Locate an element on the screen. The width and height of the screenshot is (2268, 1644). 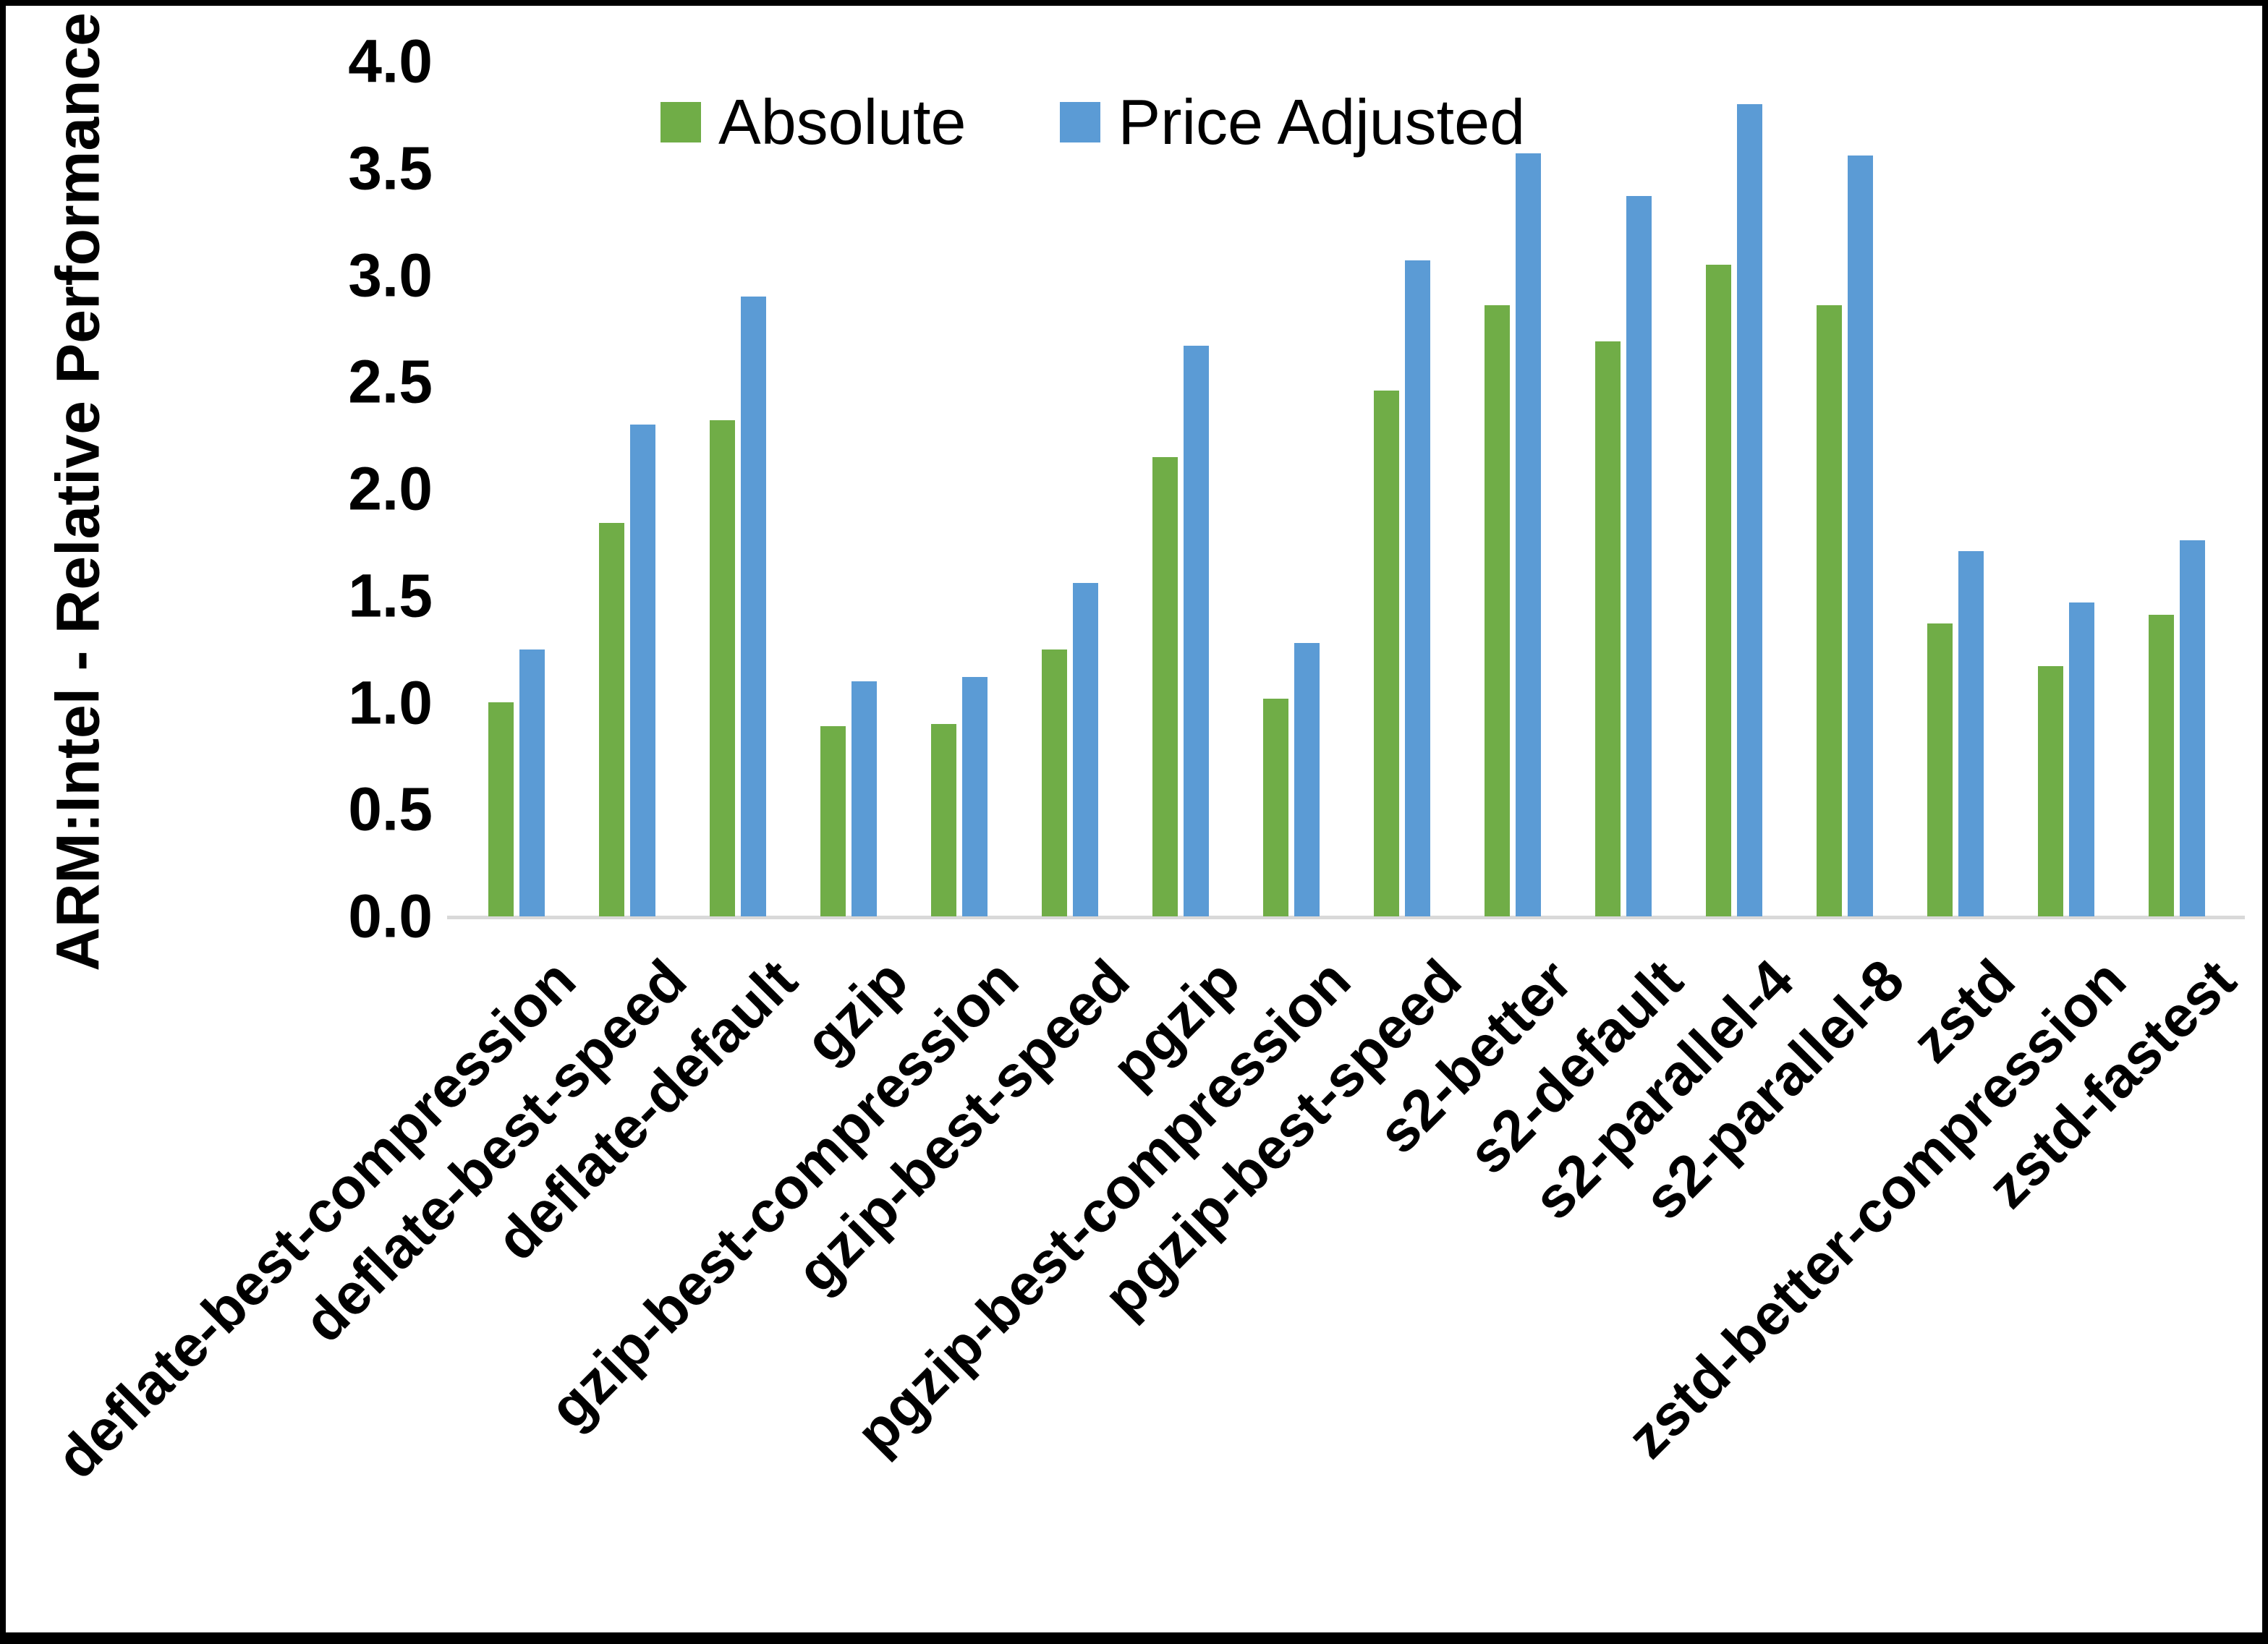
y-tick-label: 2.0 is located at coordinates (390, 488).